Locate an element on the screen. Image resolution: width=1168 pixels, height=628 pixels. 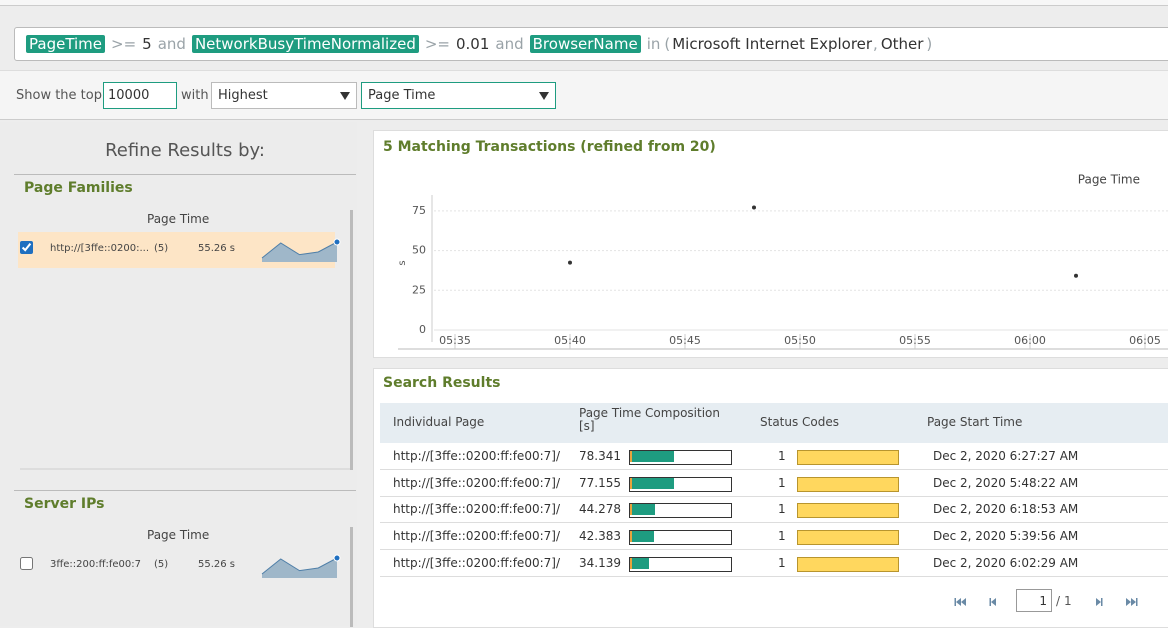
y-tick-label: 75 is located at coordinates (419, 210).